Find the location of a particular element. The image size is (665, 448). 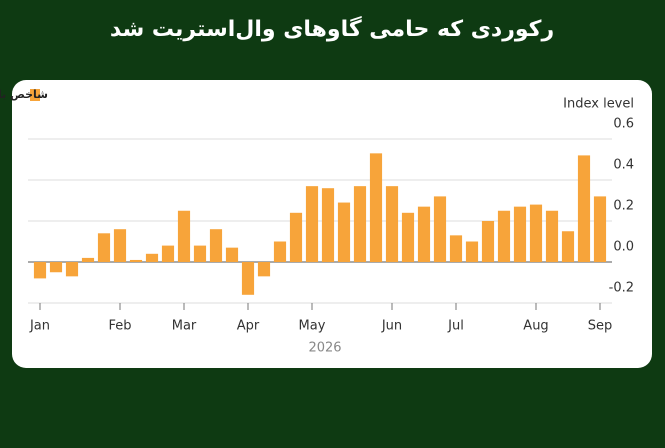

x-tick-label: Apr is located at coordinates (248, 326).